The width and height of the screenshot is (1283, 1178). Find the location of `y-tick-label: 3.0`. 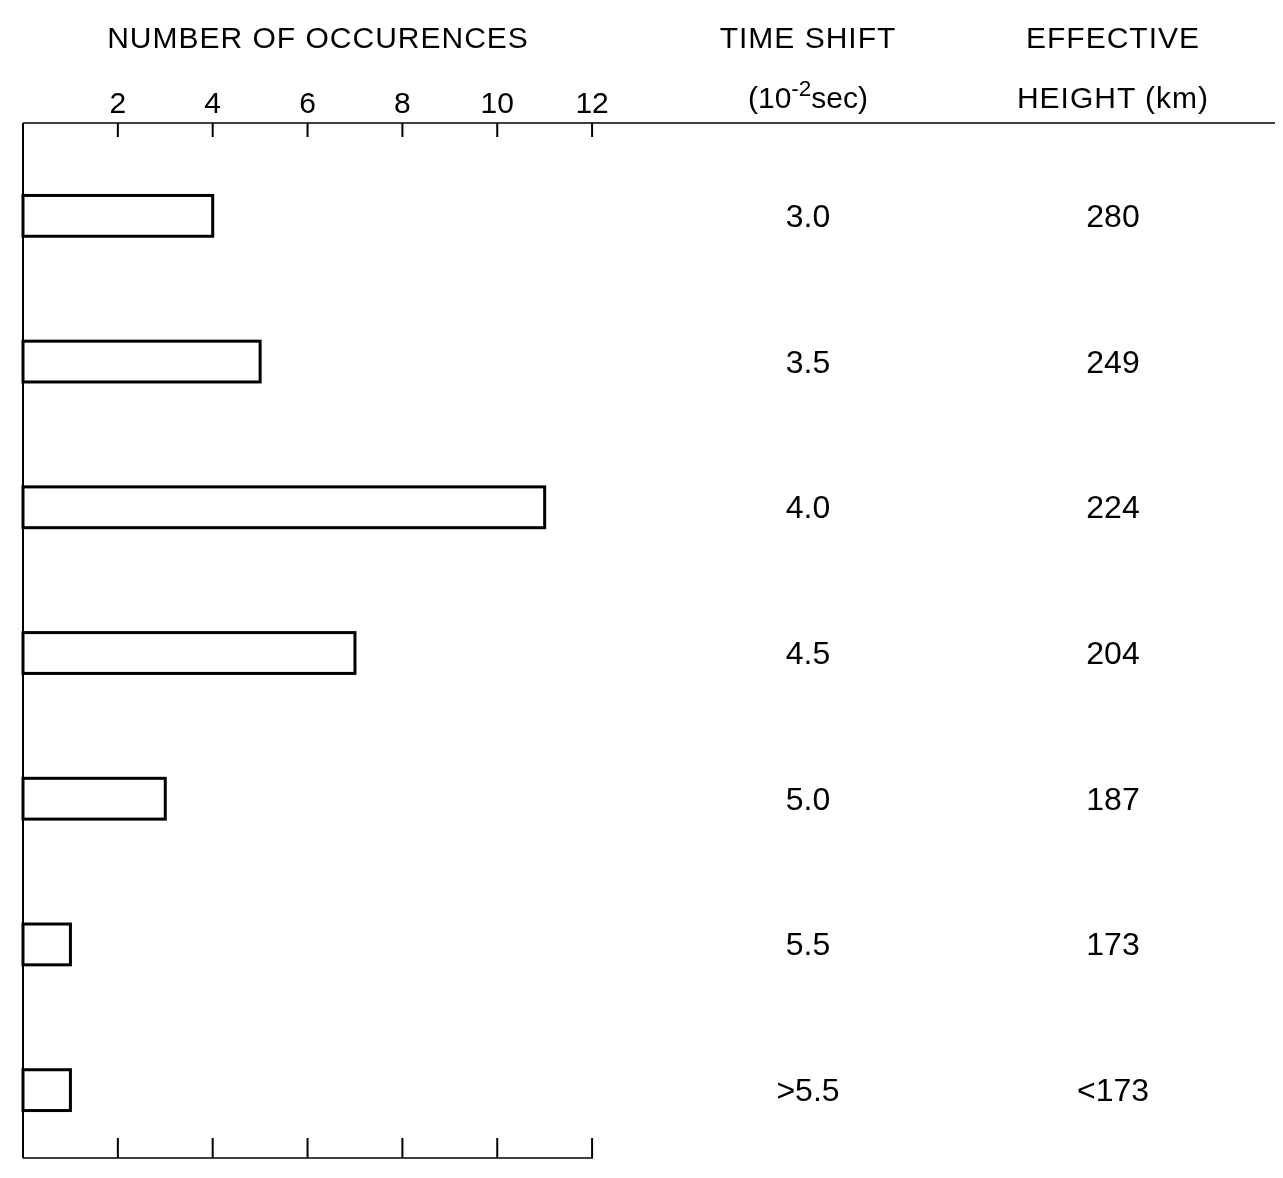

y-tick-label: 3.0 is located at coordinates (808, 215).